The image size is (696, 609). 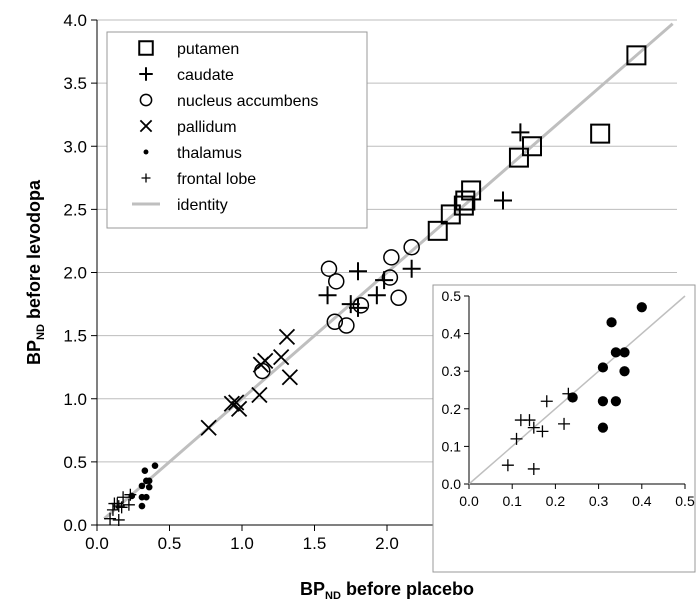 I want to click on legend-label-identity: identity, so click(x=202, y=205).